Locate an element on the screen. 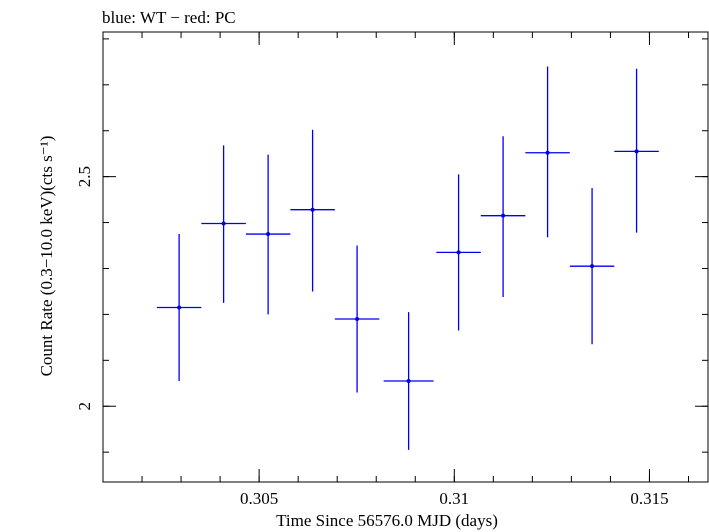 The image size is (709, 532). x-tick-label: 0.305 is located at coordinates (259, 498).